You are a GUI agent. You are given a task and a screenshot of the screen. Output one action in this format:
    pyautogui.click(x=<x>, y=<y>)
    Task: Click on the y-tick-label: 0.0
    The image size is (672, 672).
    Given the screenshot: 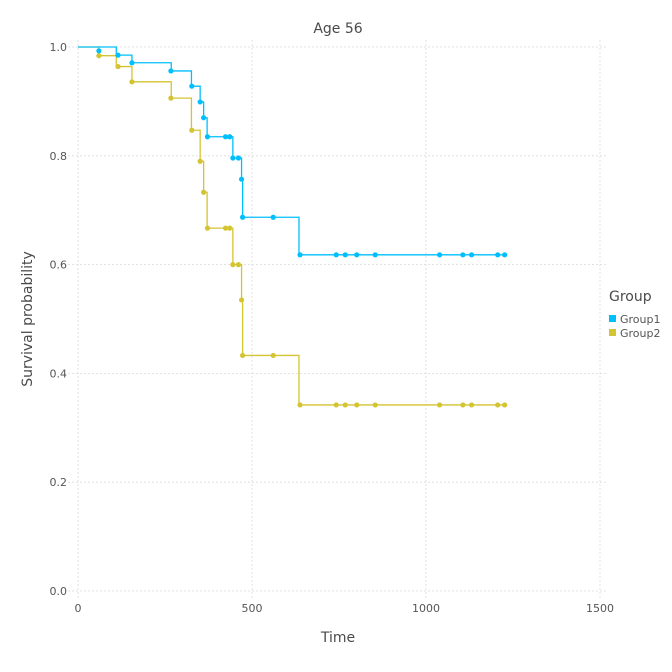 What is the action you would take?
    pyautogui.click(x=59, y=591)
    